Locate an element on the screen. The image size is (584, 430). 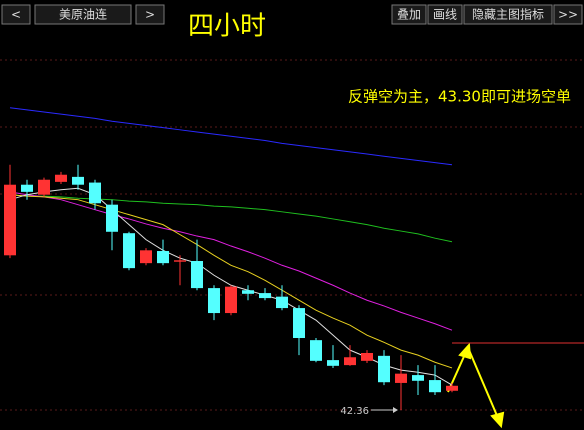
symbol-box is located at coordinates (83, 14).